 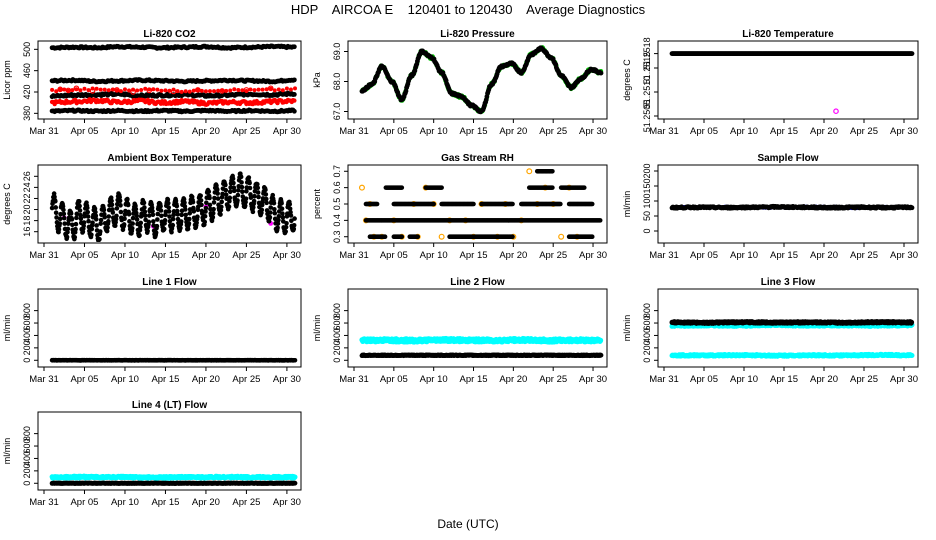 I want to click on y-tick-label: 200, so click(x=337, y=347).